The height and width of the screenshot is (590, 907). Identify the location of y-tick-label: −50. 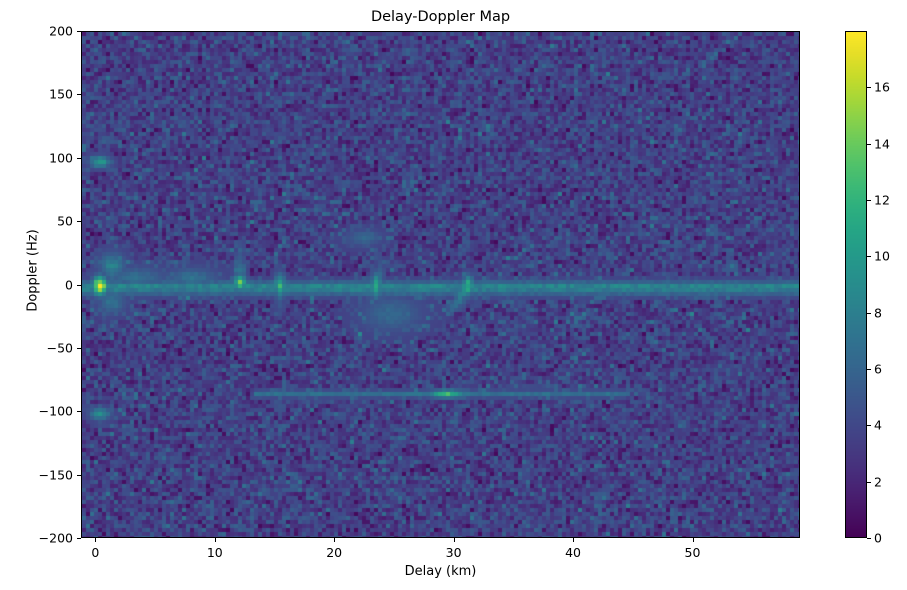
(59, 348).